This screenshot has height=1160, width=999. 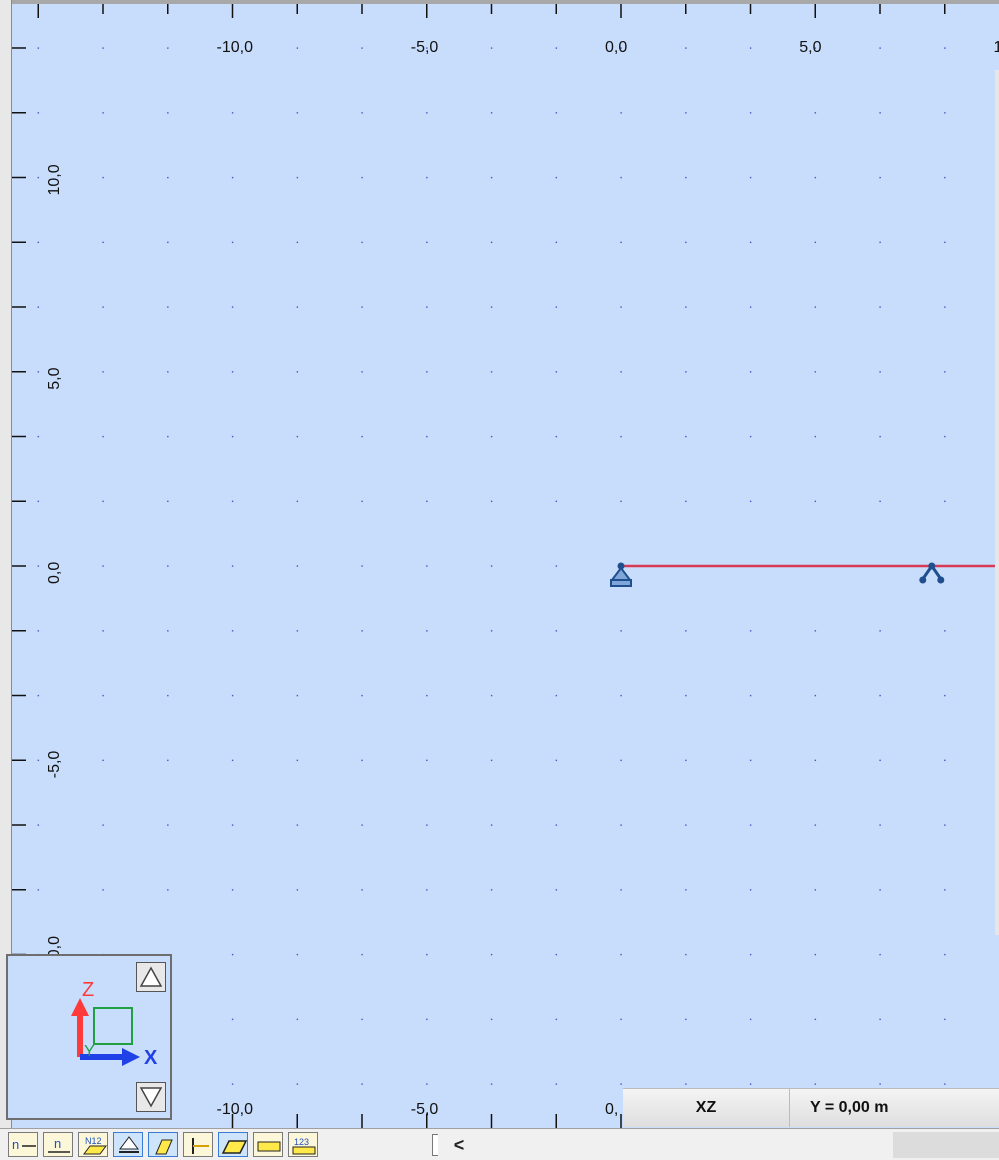 What do you see at coordinates (233, 1144) in the screenshot?
I see `surfaces-display-button` at bounding box center [233, 1144].